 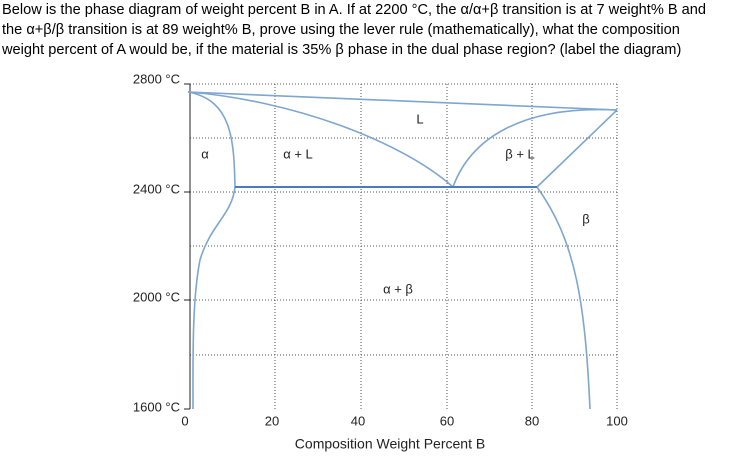 What do you see at coordinates (358, 420) in the screenshot?
I see `x-tick-label: 40` at bounding box center [358, 420].